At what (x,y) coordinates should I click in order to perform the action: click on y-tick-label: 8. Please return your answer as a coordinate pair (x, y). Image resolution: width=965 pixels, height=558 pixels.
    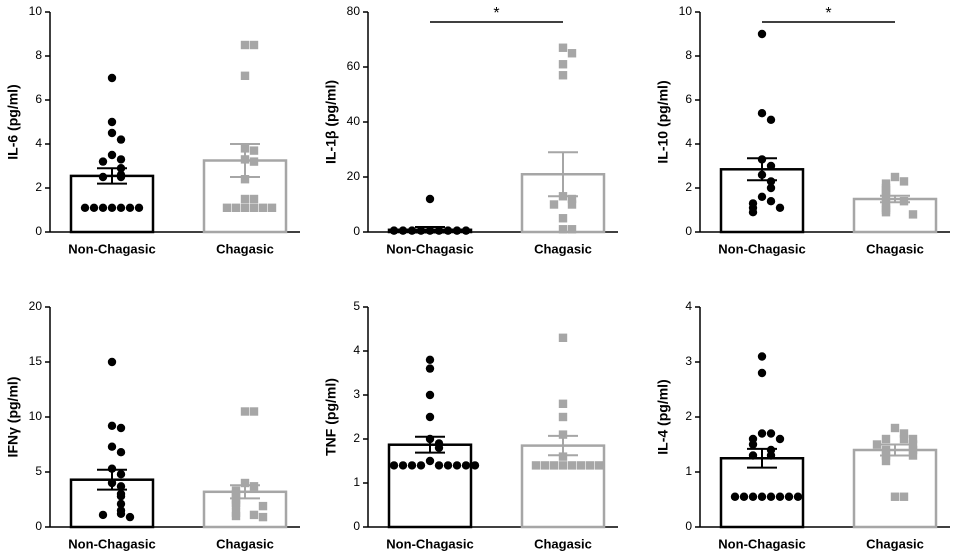
    Looking at the image, I should click on (38, 55).